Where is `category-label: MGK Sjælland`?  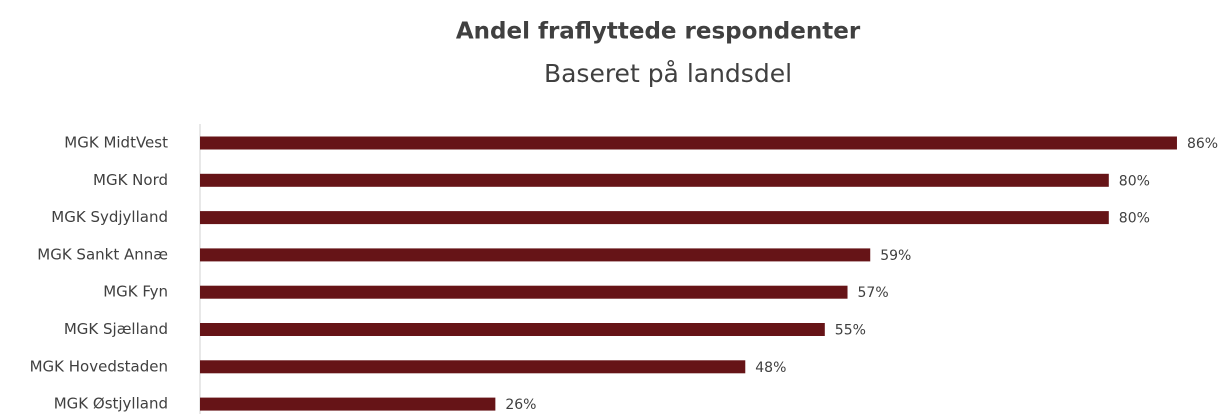 category-label: MGK Sjælland is located at coordinates (116, 329).